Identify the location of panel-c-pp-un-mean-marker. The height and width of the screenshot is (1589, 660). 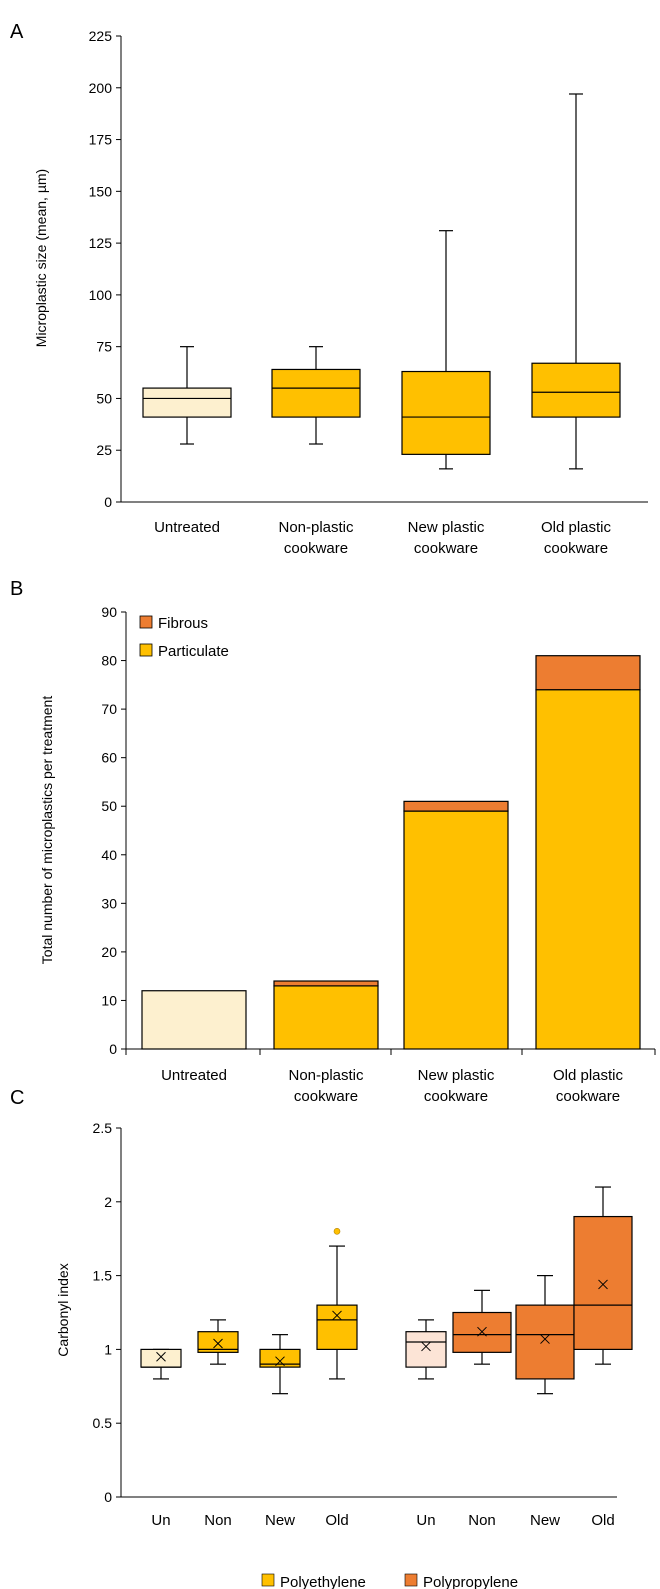
(426, 1346).